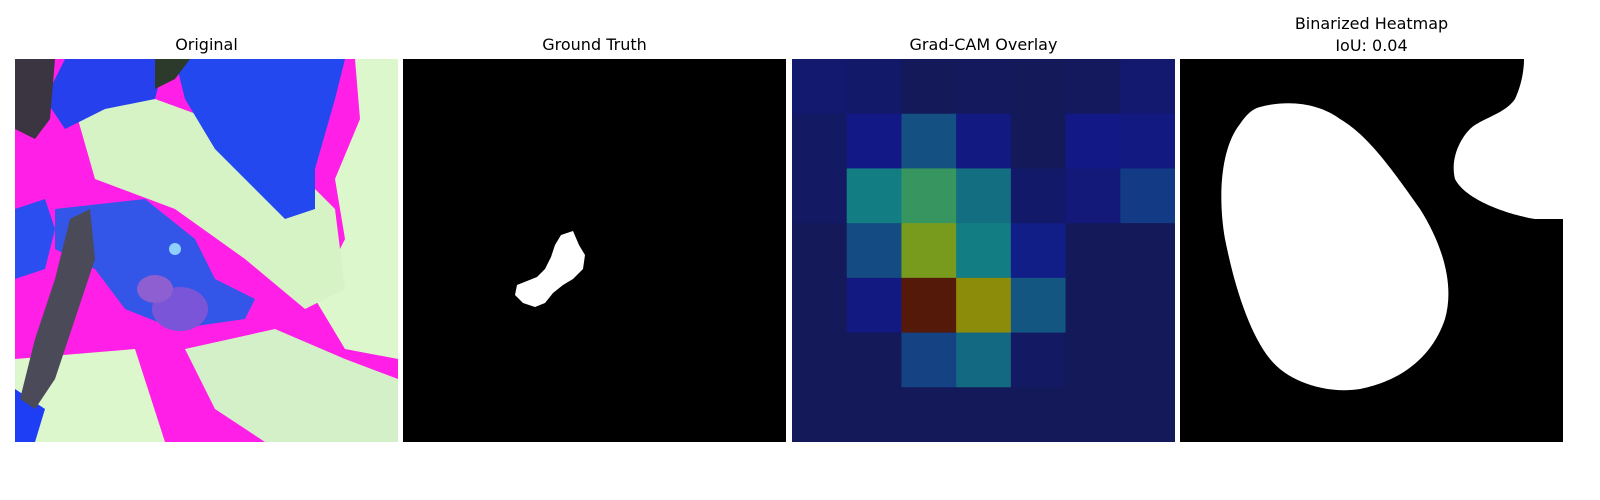  I want to click on original-title: Original, so click(206, 44).